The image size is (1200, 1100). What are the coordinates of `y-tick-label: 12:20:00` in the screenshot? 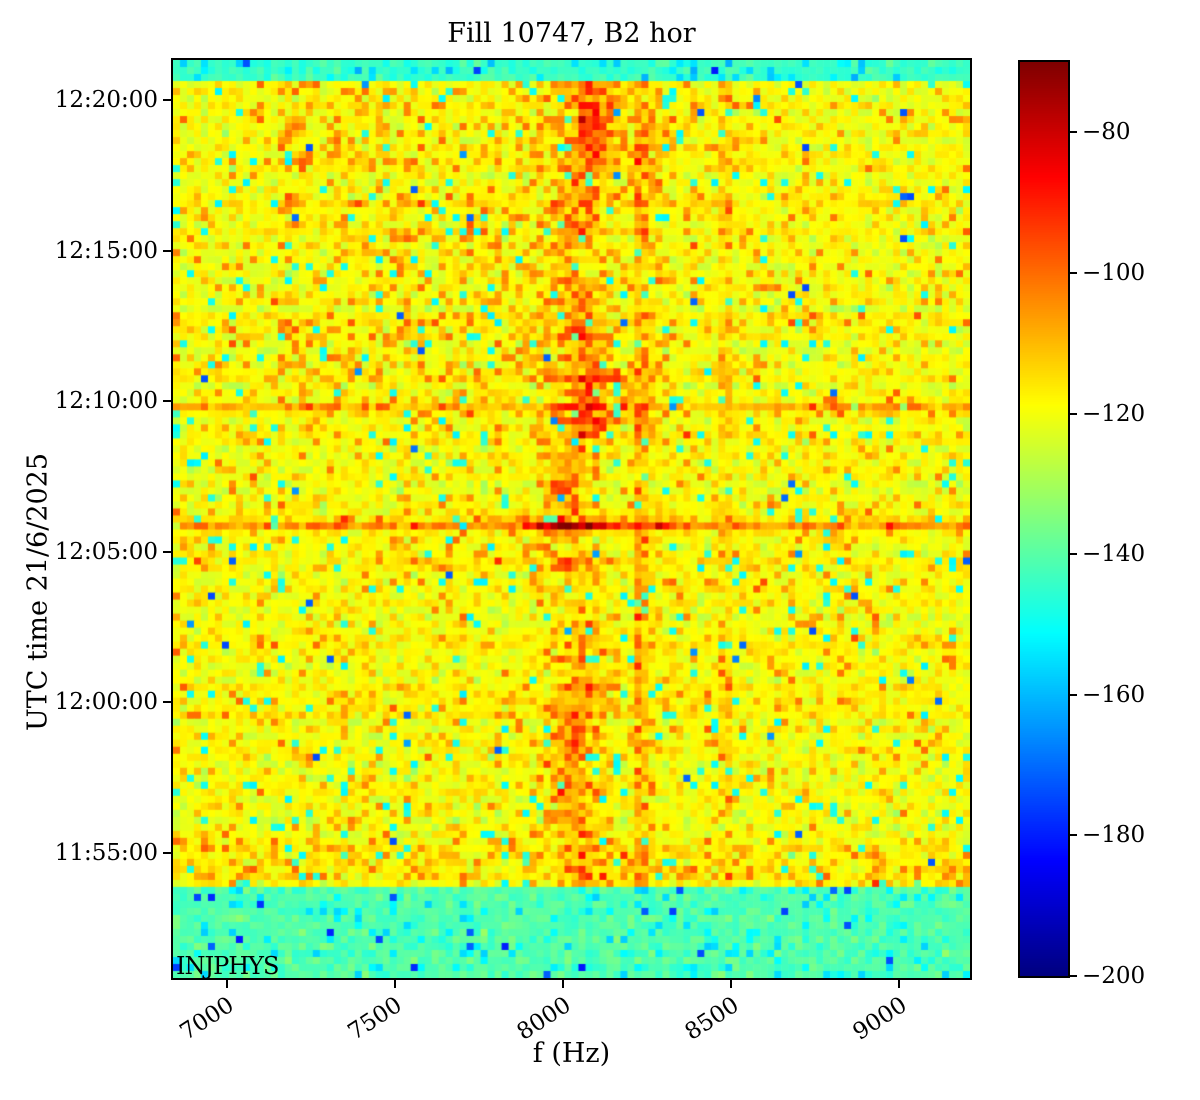 It's located at (106, 100).